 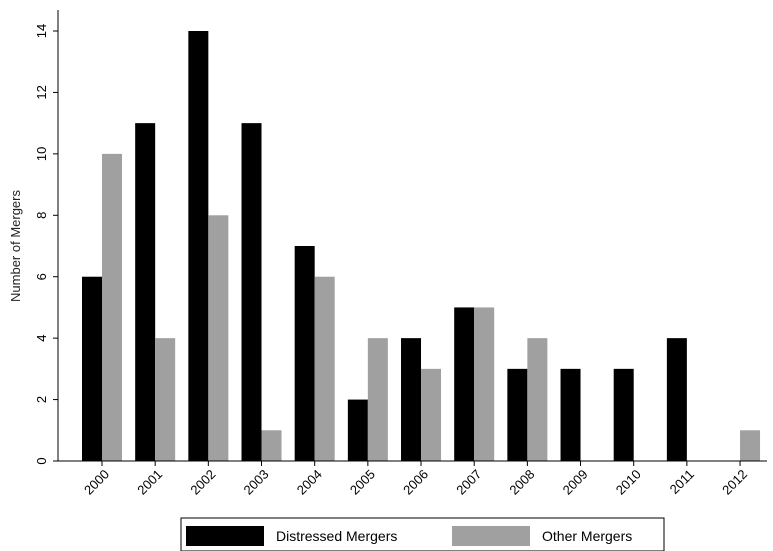 I want to click on x-tick-label: 2012, so click(x=734, y=482).